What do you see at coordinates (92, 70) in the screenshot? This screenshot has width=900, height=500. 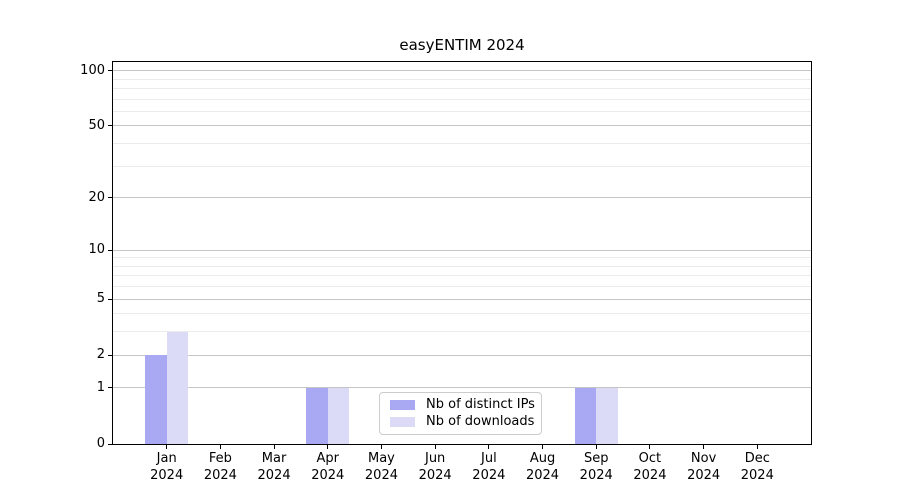 I see `y-tick-label-100: 100` at bounding box center [92, 70].